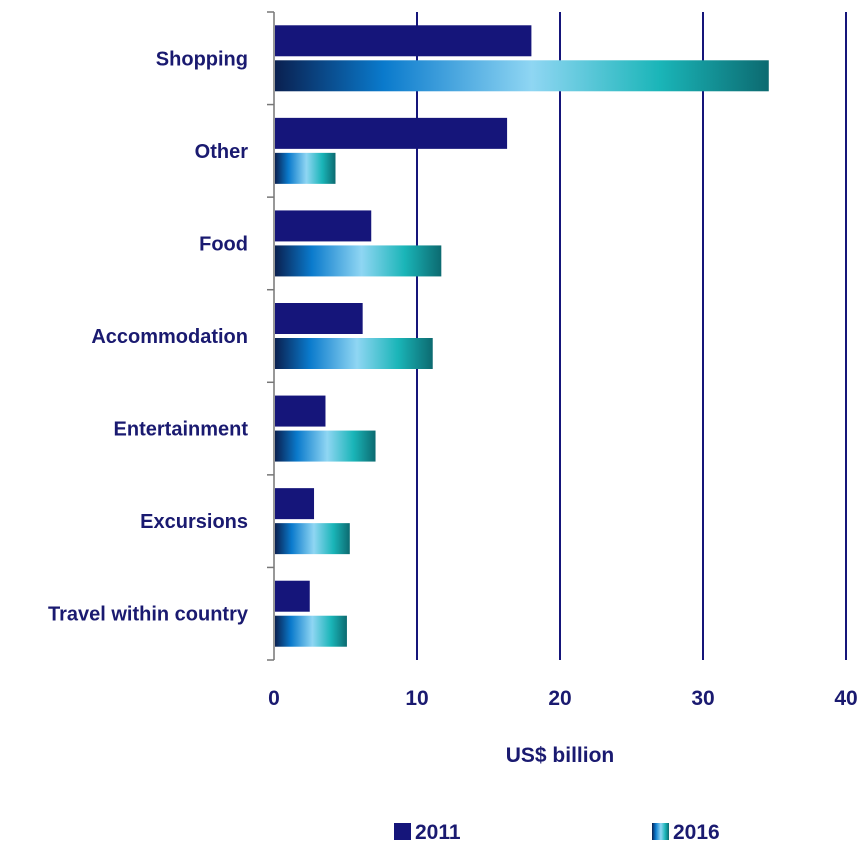  Describe the element at coordinates (311, 631) in the screenshot. I see `bar-2016-travel-within-country` at that location.